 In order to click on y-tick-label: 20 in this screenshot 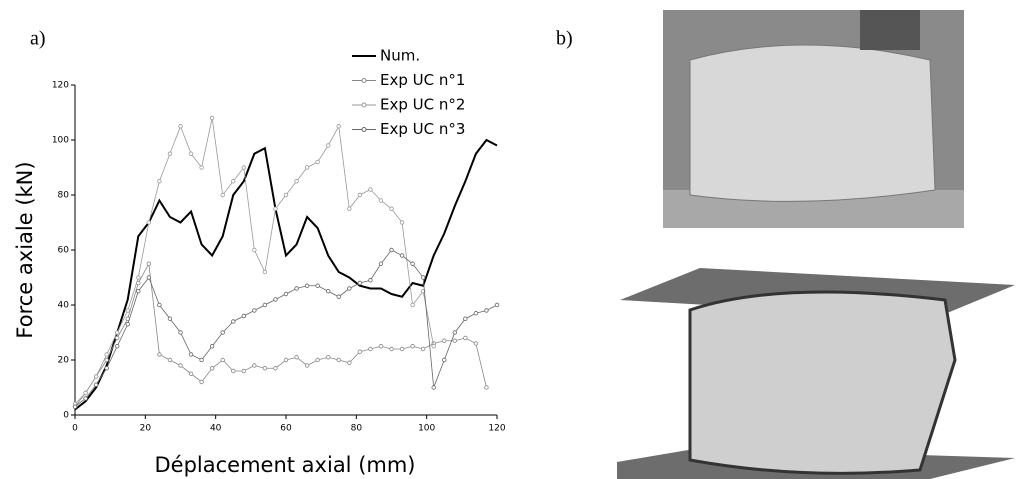, I will do `click(64, 361)`.